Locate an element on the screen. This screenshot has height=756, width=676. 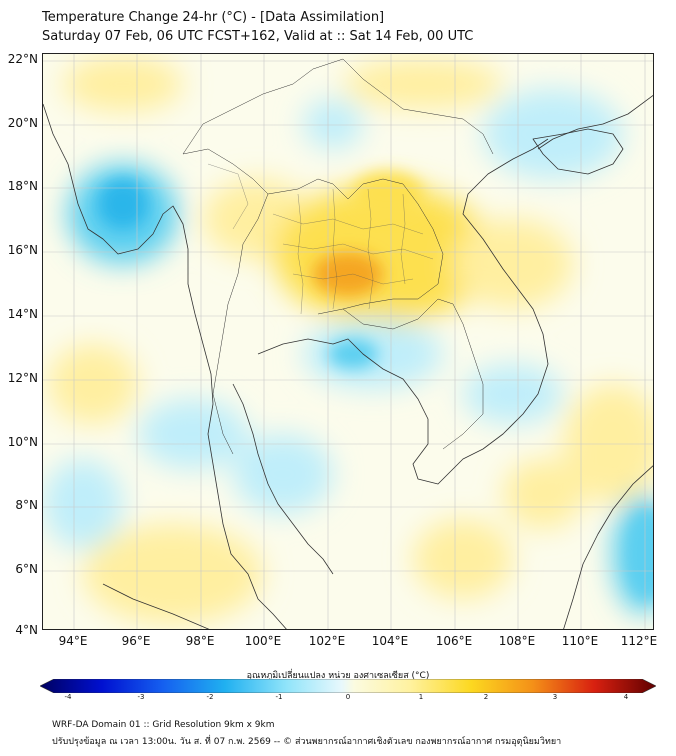
colorbar is located at coordinates (348, 686).